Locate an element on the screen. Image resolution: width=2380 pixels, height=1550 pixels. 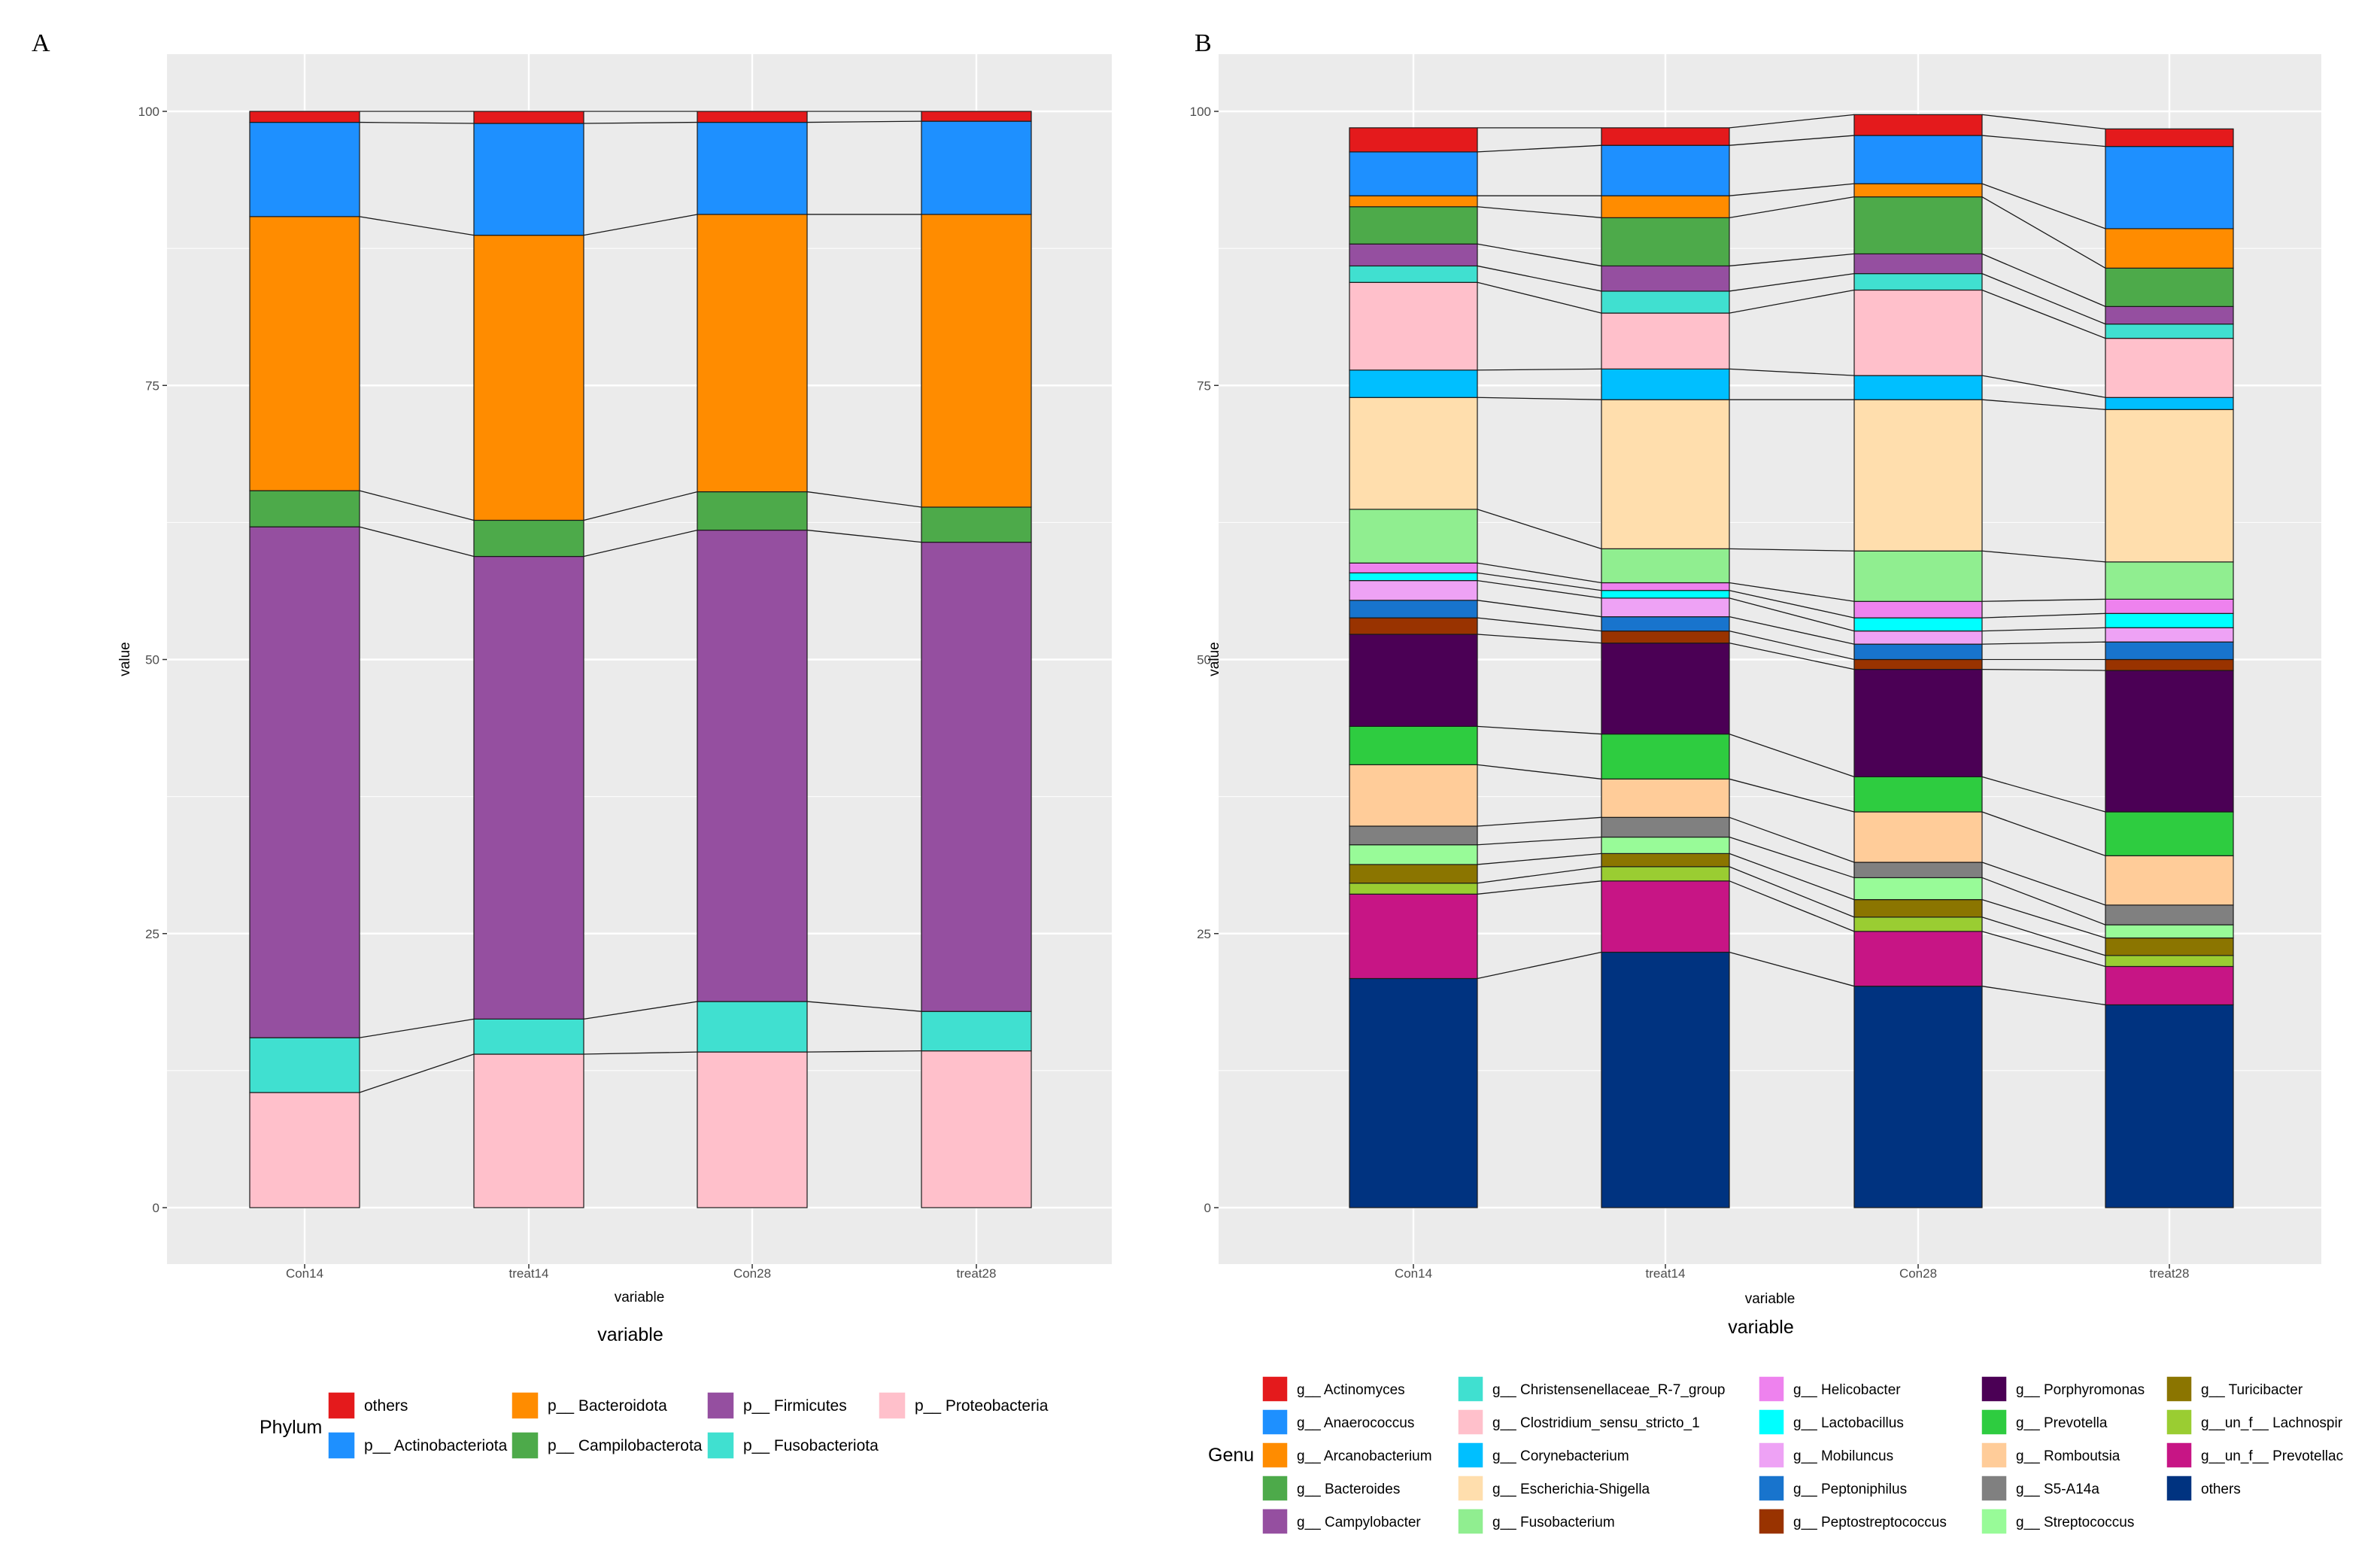
bar-segment-p-firmicutes-treat28 is located at coordinates (976, 777).